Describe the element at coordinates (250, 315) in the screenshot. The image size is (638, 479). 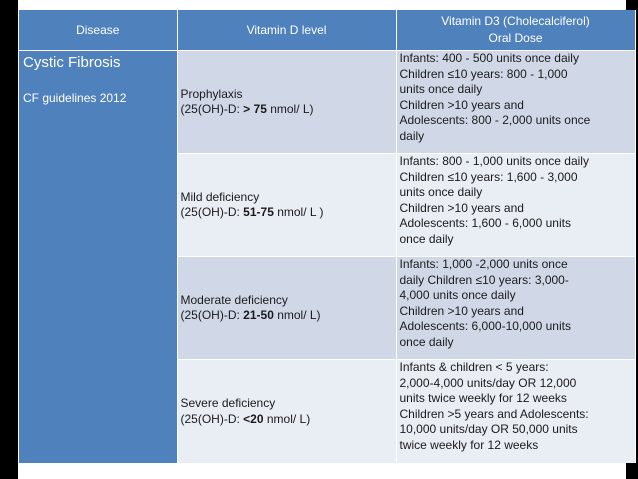
I see `level-range: (25(OH)-D: 21-50 nmol/ L)` at that location.